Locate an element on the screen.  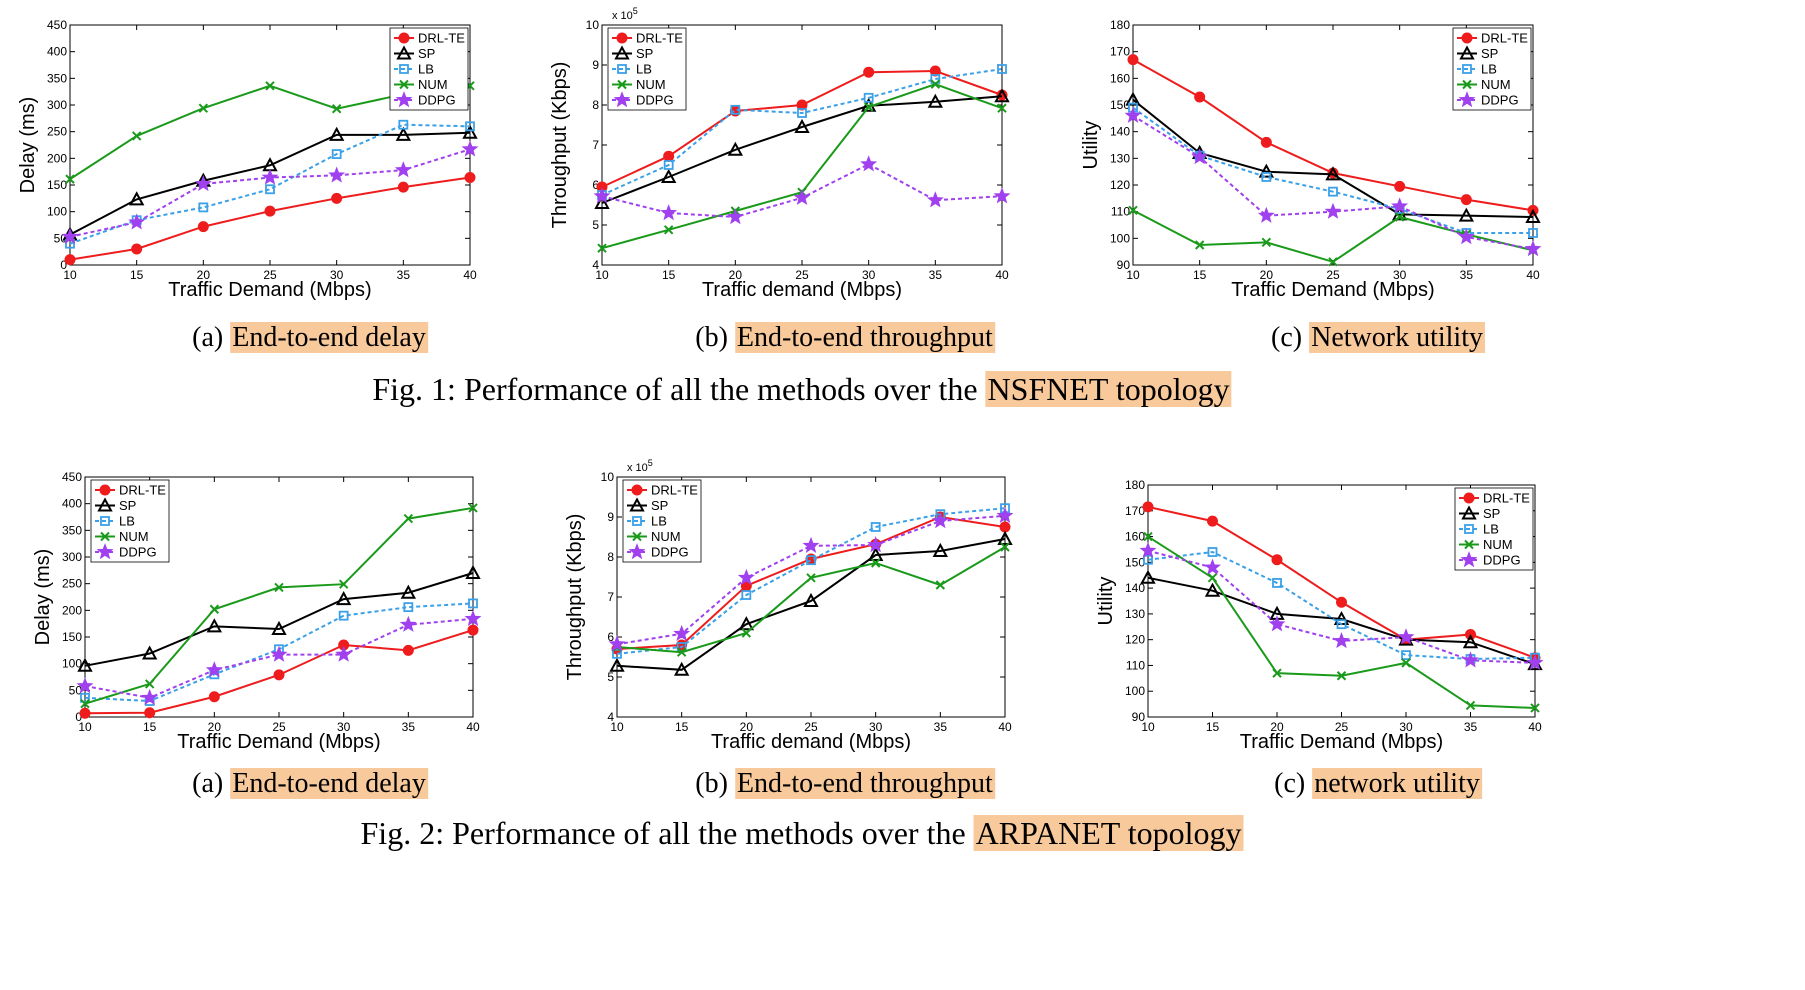
y-tick-label: 100 is located at coordinates (1135, 691).